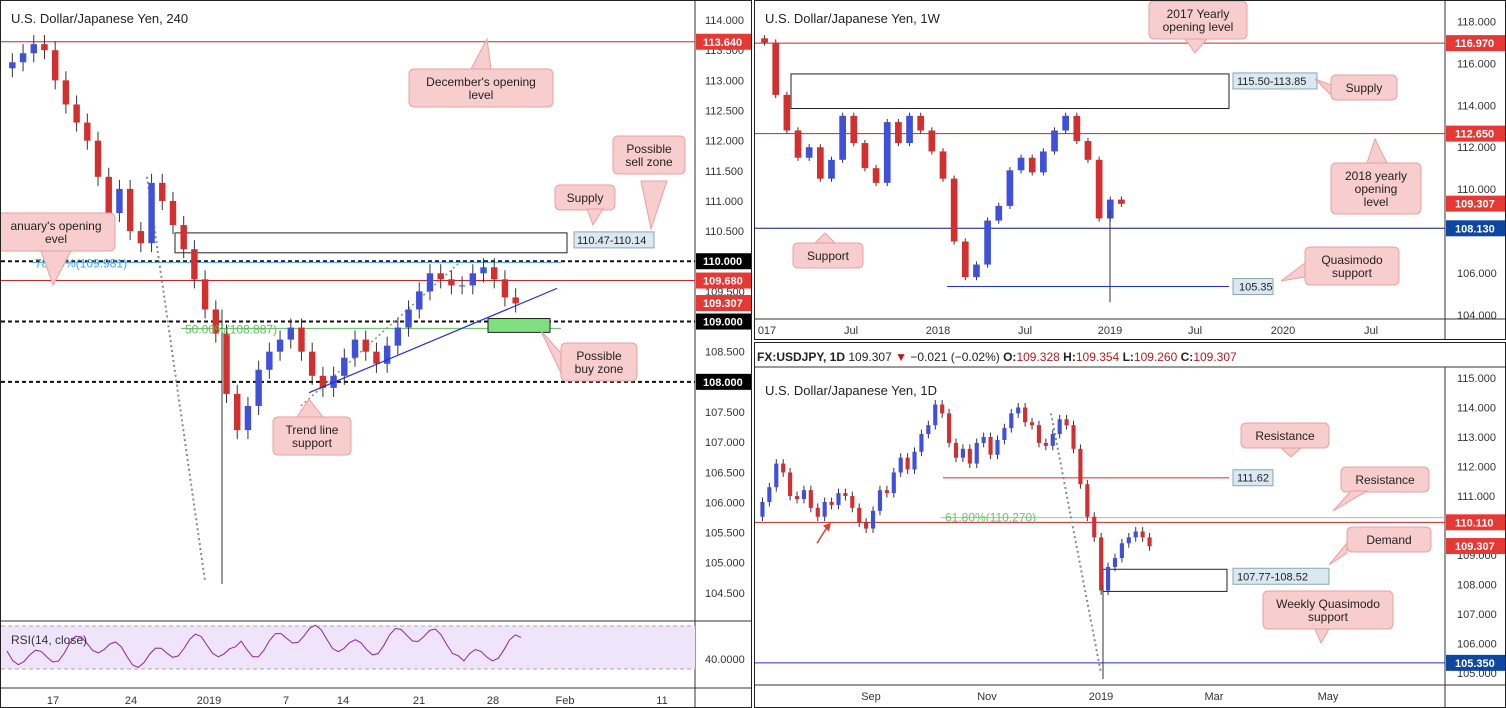 Image resolution: width=1506 pixels, height=708 pixels. Describe the element at coordinates (1214, 697) in the screenshot. I see `d1-x-tick-label: Mar` at that location.